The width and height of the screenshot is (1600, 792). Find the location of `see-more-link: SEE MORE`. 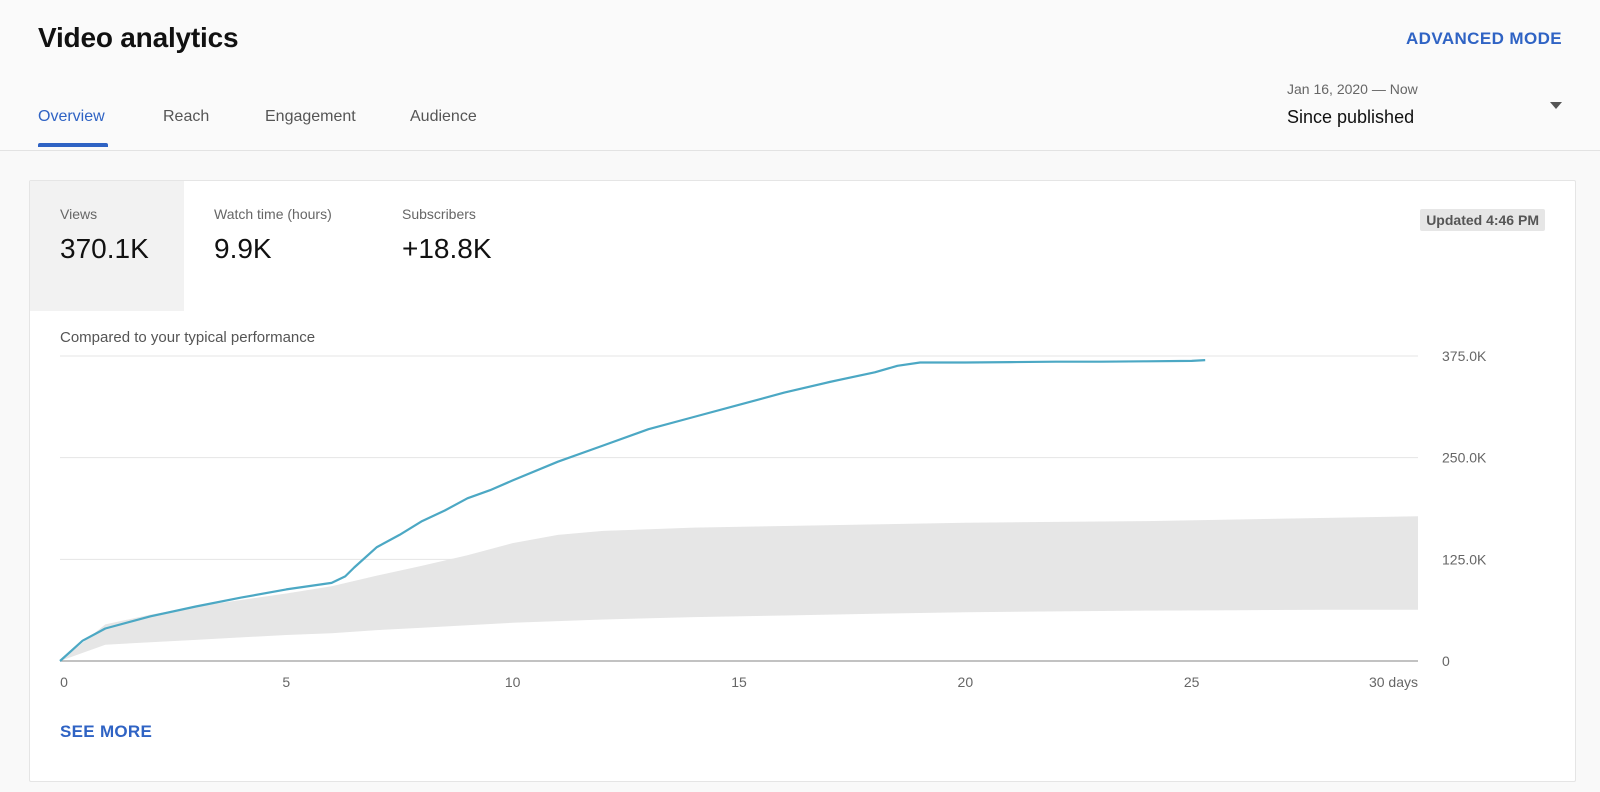

see-more-link: SEE MORE is located at coordinates (106, 731).